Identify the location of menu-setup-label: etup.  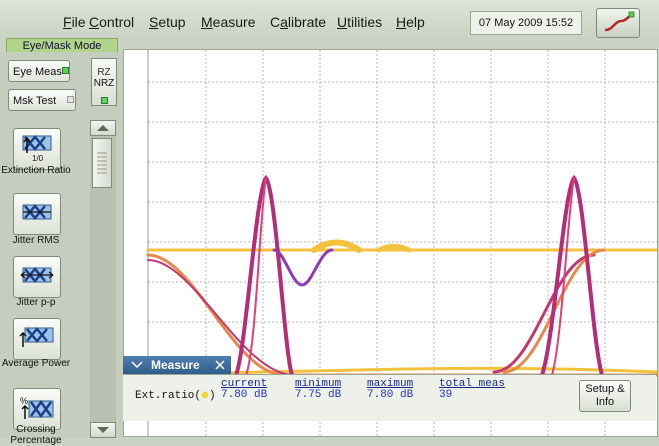
(172, 22).